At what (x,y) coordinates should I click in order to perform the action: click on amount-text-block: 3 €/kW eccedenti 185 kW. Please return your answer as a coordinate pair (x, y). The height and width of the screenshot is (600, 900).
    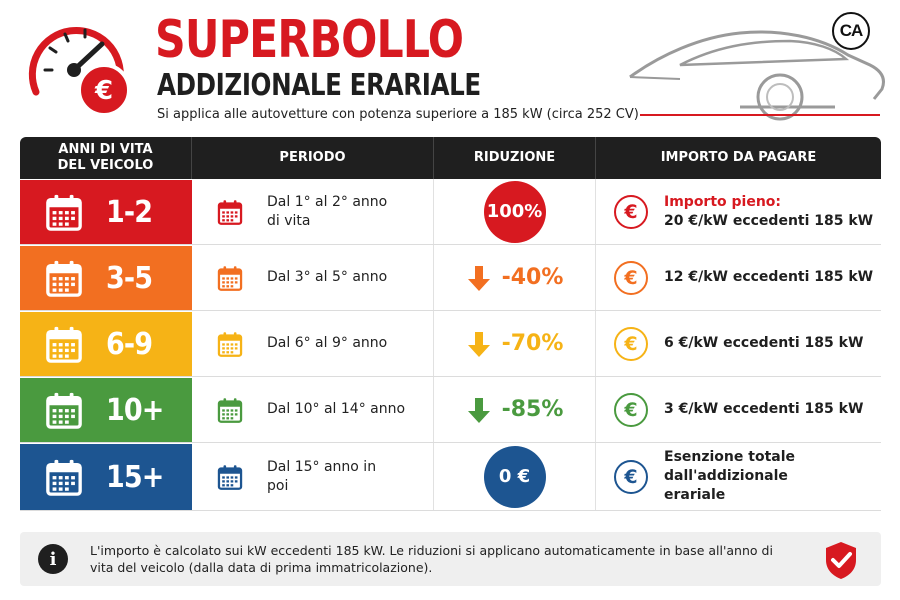
    Looking at the image, I should click on (763, 409).